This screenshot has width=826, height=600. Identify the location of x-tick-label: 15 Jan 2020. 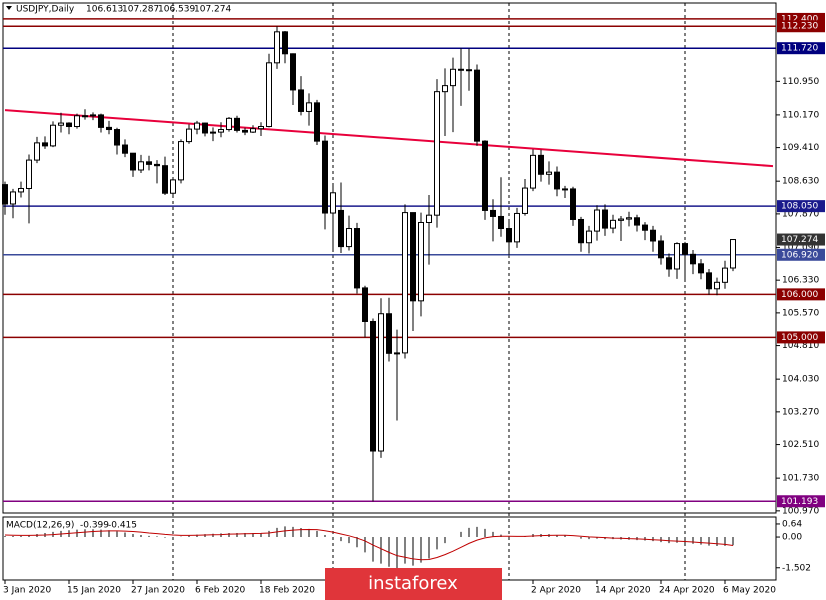
(94, 591).